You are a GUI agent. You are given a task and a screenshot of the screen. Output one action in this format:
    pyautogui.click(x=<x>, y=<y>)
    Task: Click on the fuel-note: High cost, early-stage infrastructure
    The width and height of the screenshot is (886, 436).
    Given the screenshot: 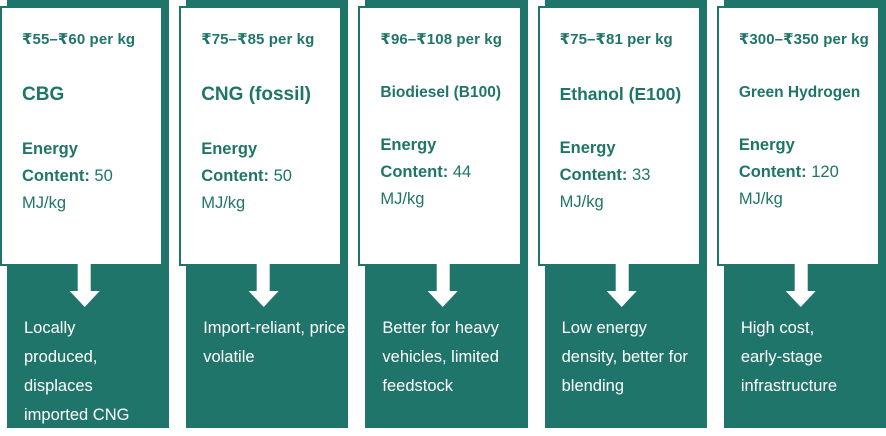 What is the action you would take?
    pyautogui.click(x=789, y=357)
    